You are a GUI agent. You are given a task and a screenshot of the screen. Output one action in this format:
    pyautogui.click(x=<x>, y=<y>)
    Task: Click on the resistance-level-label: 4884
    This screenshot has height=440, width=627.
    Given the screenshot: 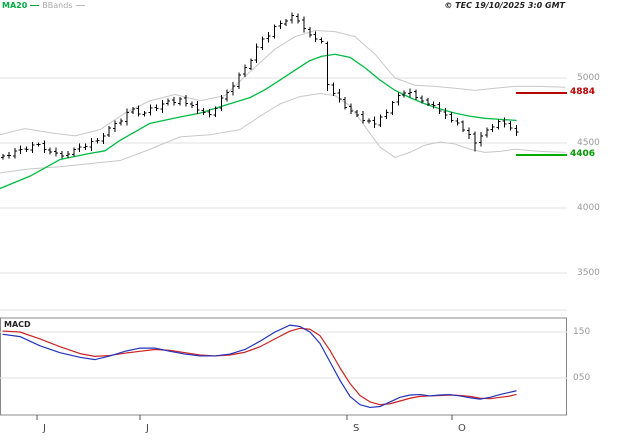 What is the action you would take?
    pyautogui.click(x=583, y=92)
    